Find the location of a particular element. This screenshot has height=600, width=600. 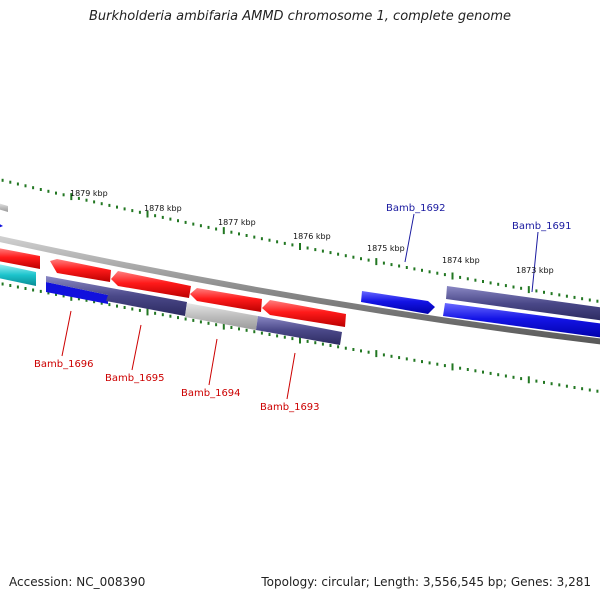

gray-gene-fragment is located at coordinates (4, 207).